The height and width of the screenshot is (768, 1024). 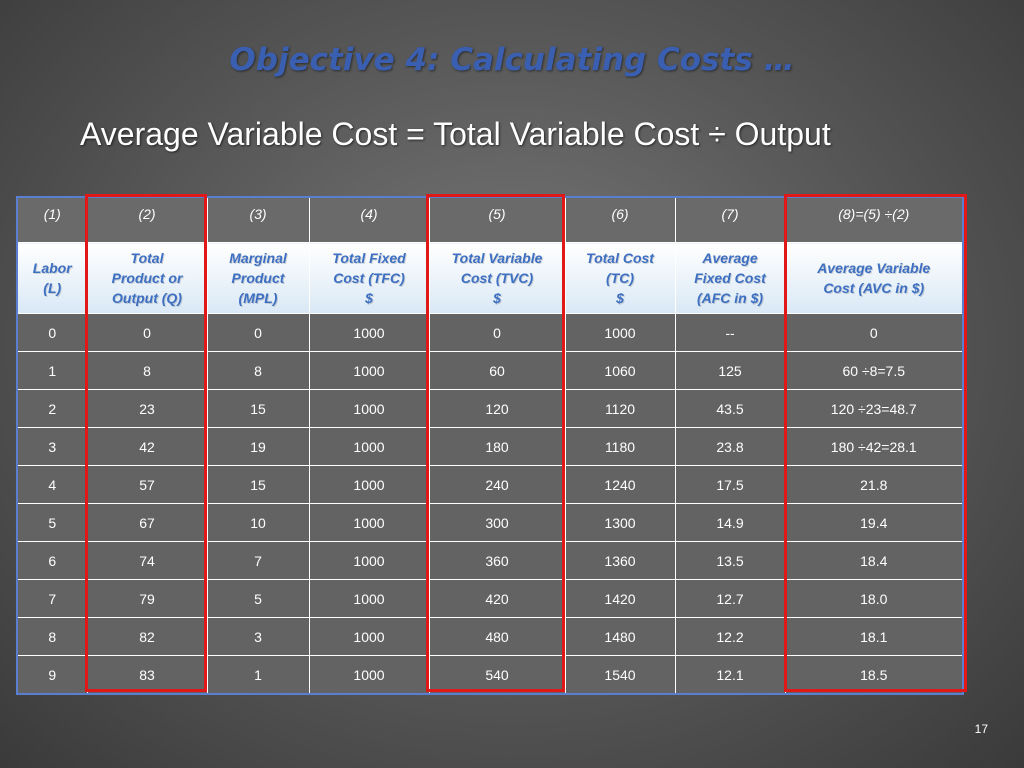 I want to click on table-cell: 1240, so click(x=620, y=484).